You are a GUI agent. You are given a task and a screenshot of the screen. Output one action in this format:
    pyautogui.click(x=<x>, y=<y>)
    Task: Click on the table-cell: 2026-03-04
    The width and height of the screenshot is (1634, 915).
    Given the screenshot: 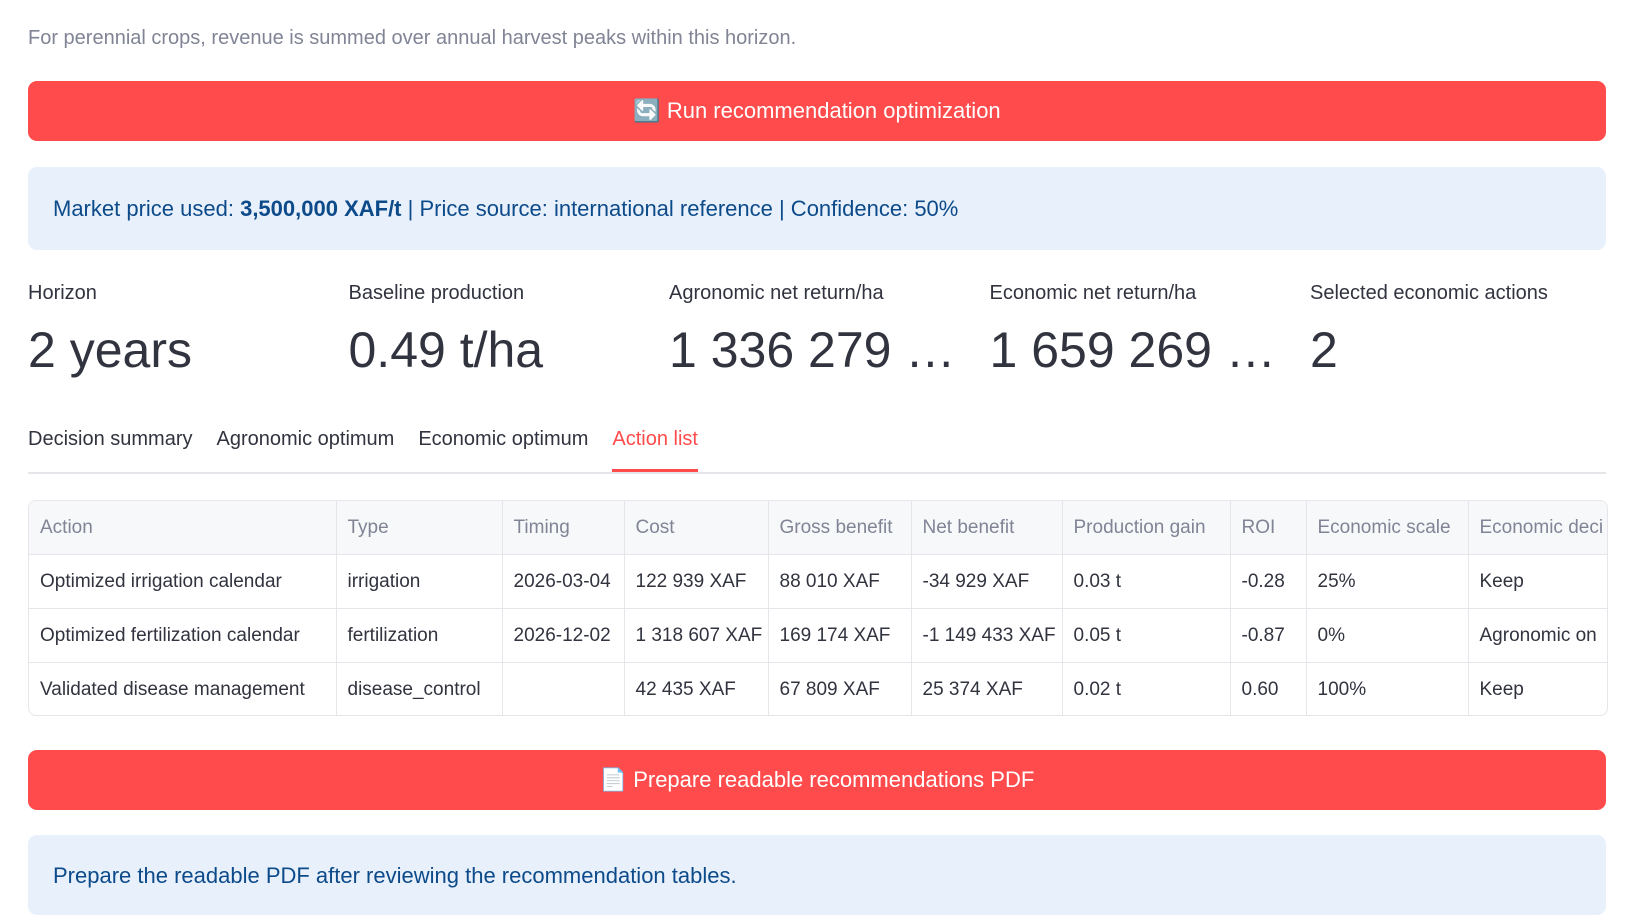 What is the action you would take?
    pyautogui.click(x=563, y=581)
    